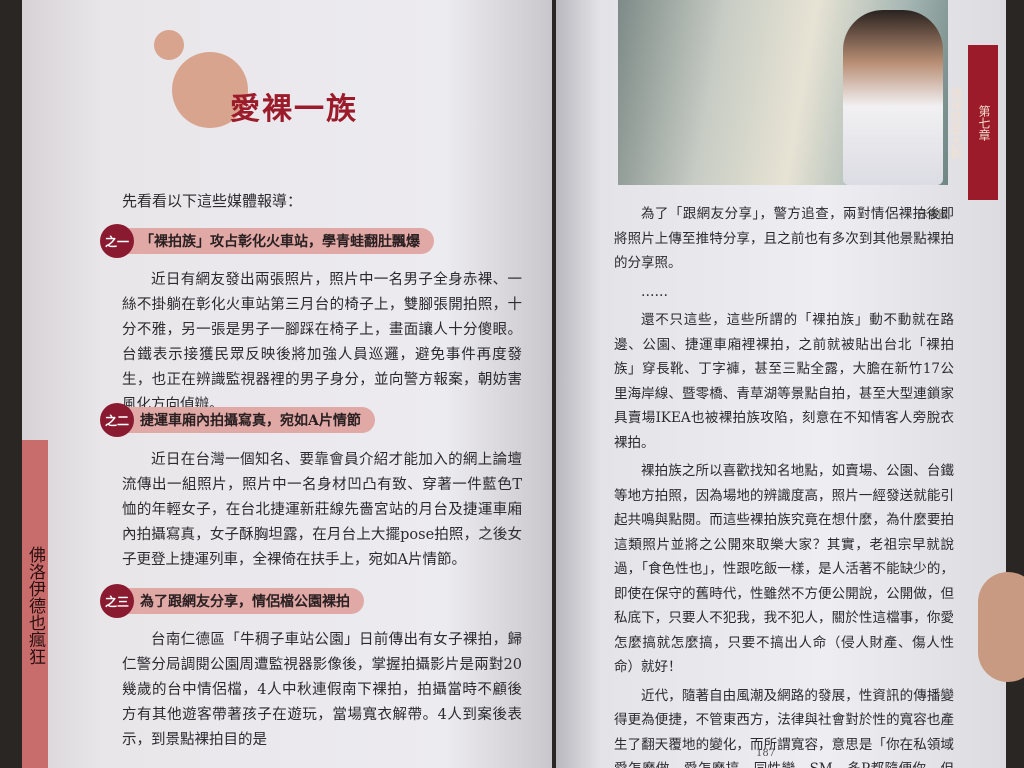 The height and width of the screenshot is (768, 1024). I want to click on section-heading: 之三 為了跟網友分享，情侶檔公園裸拍, so click(232, 601).